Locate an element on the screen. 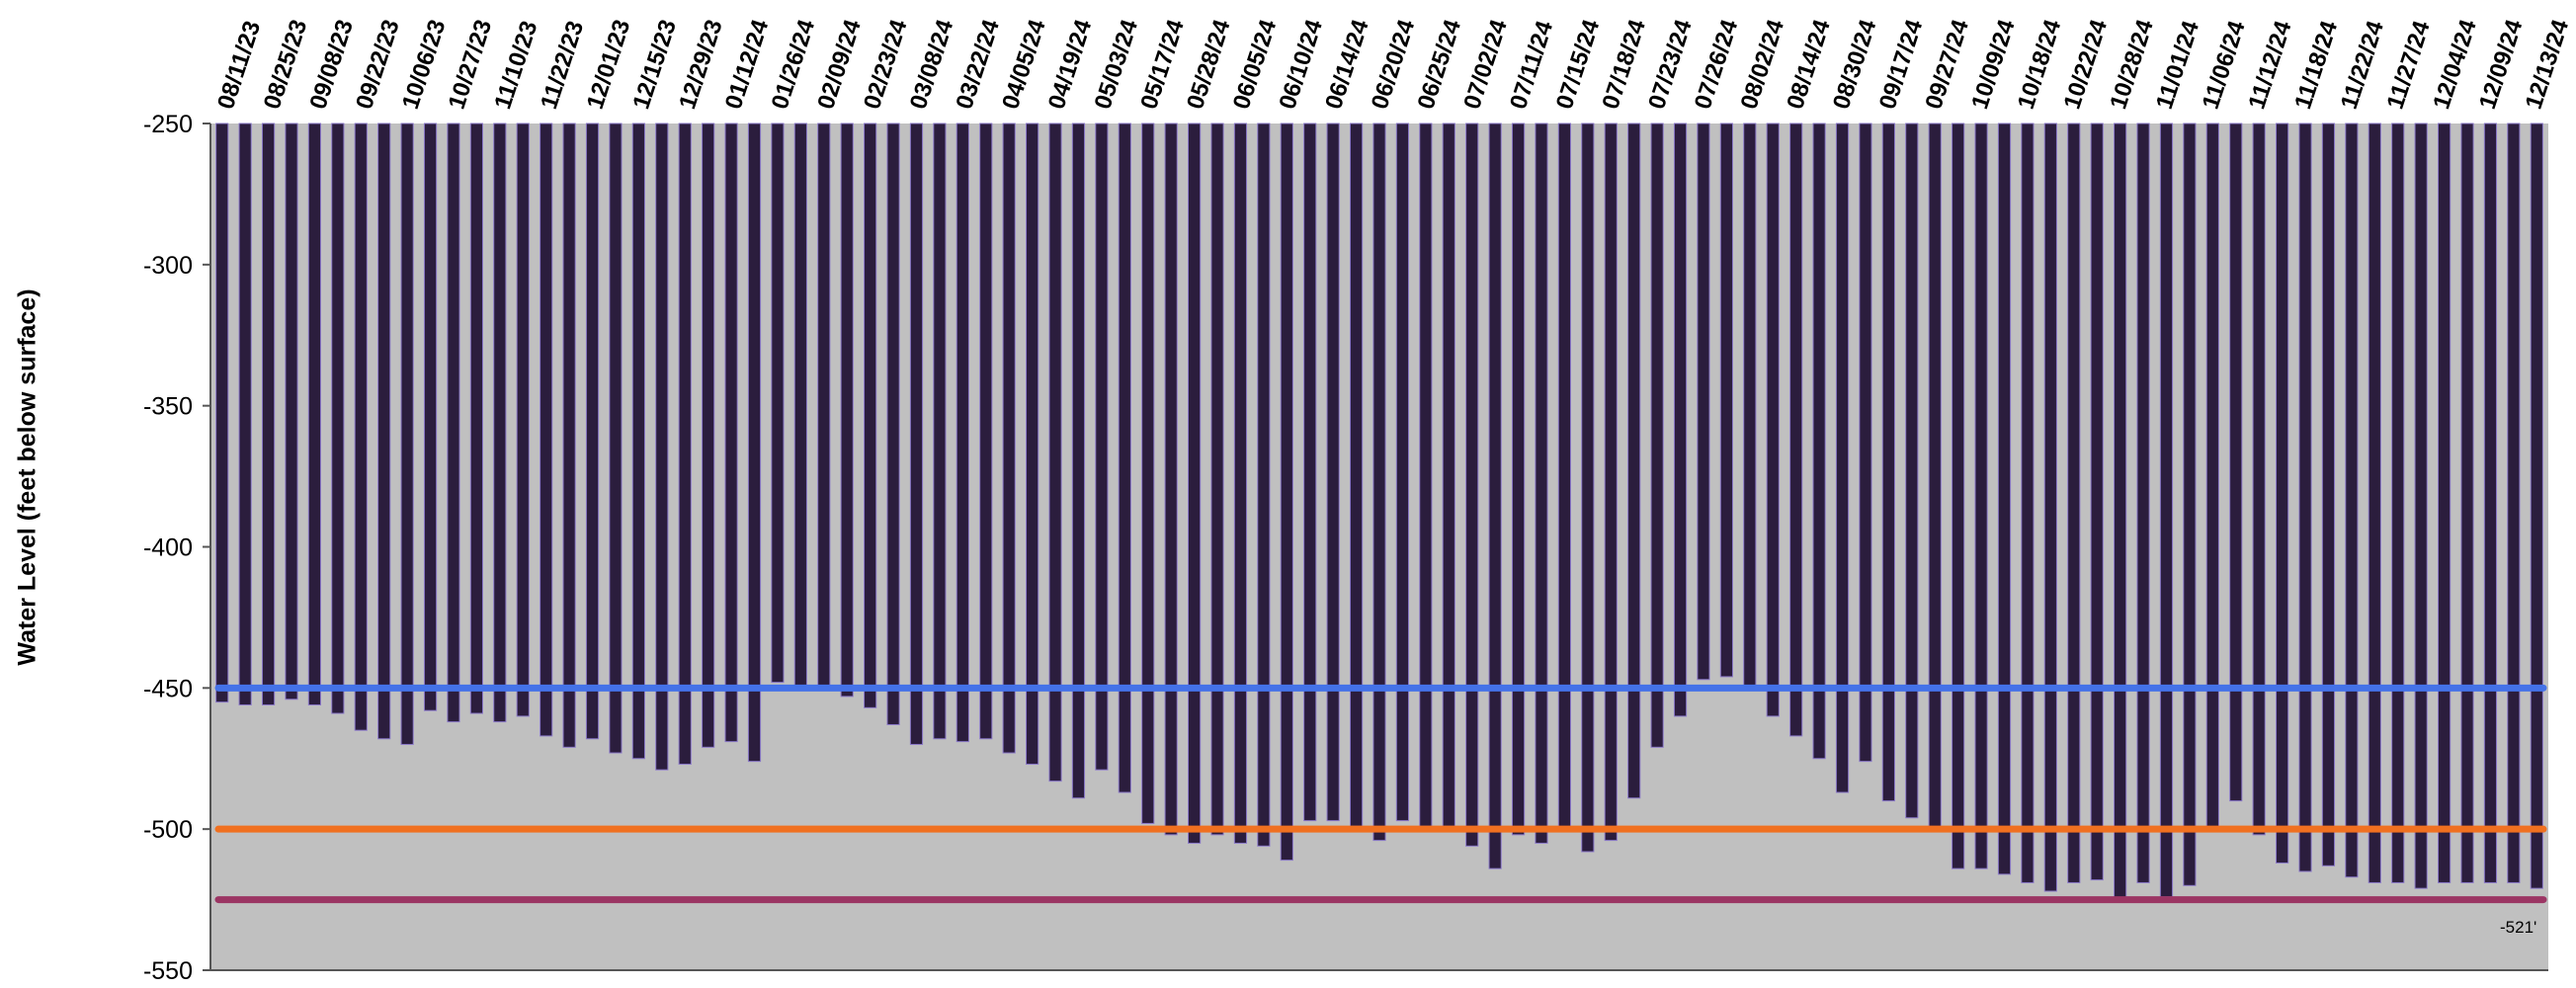 Image resolution: width=2576 pixels, height=988 pixels. x-tick-label: 05/28/24 is located at coordinates (1209, 64).